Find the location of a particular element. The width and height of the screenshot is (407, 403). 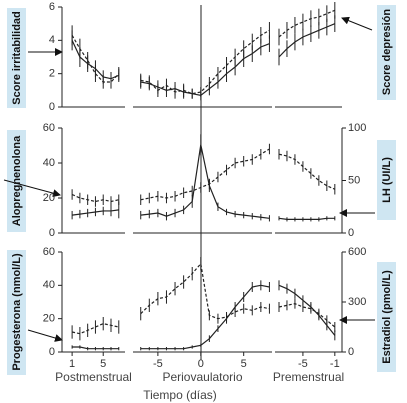

y2-tick-label: 50 is located at coordinates (354, 180).